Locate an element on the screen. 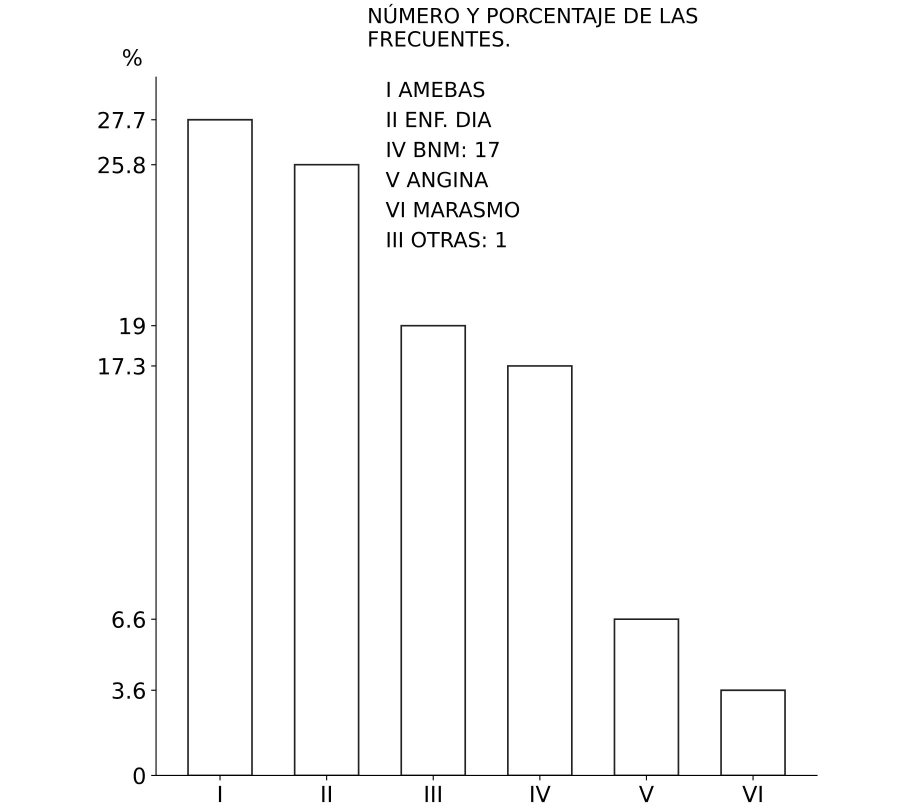 This screenshot has height=812, width=918. y-tick-label: 25.8 is located at coordinates (121, 165).